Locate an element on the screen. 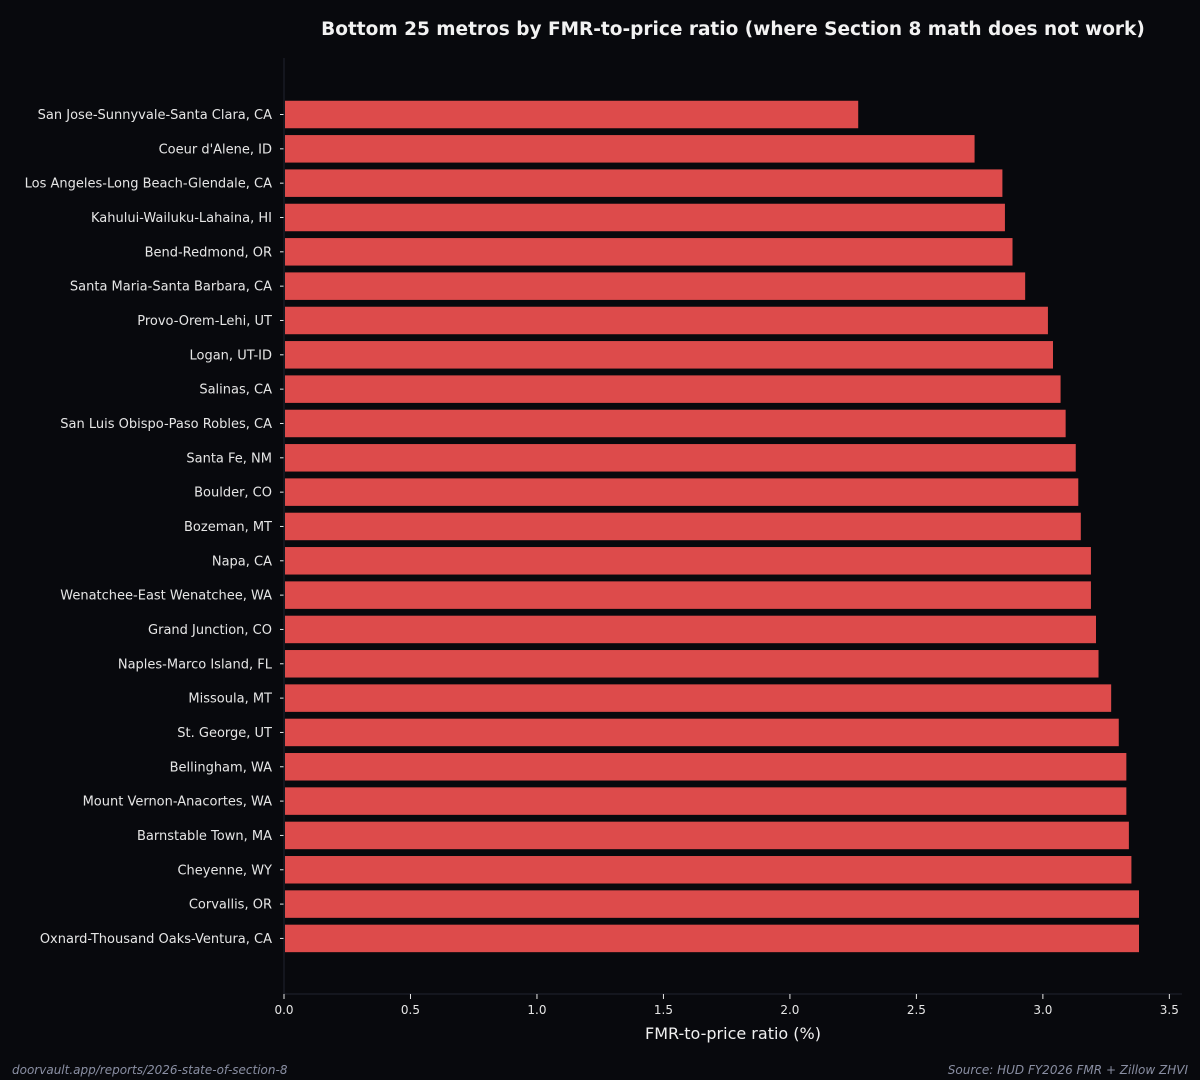 The image size is (1200, 1080). x-axis-ticks: 0.0 0.5 1.0 1.5 2.0 2.5 3.0 3.5 is located at coordinates (726, 1005).